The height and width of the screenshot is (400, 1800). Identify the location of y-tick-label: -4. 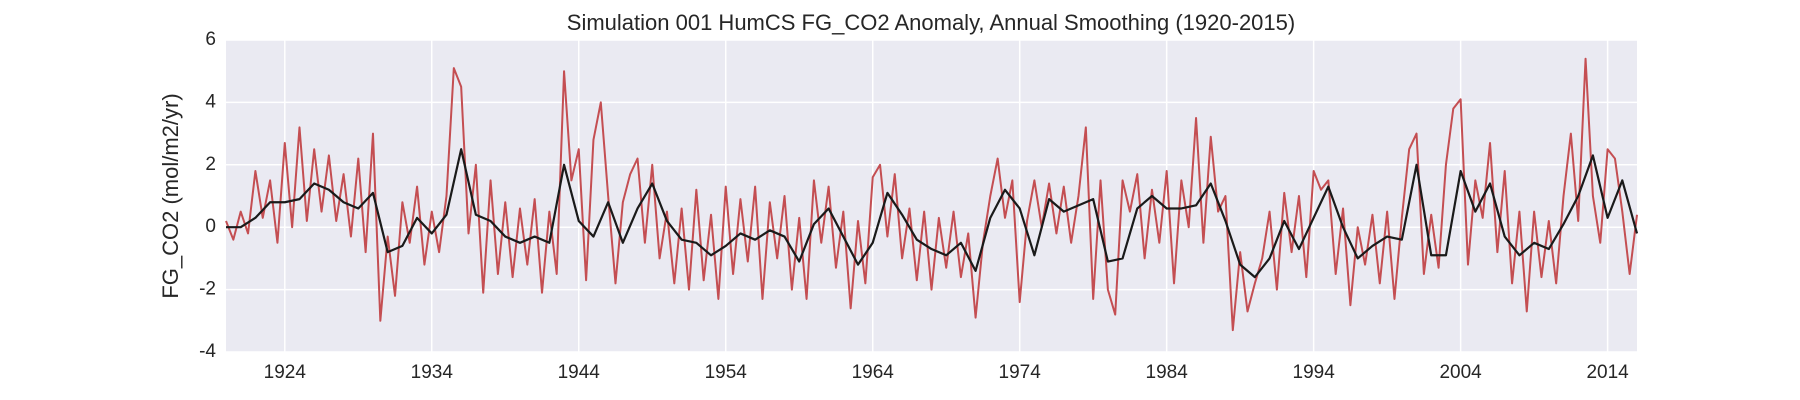
(207, 351).